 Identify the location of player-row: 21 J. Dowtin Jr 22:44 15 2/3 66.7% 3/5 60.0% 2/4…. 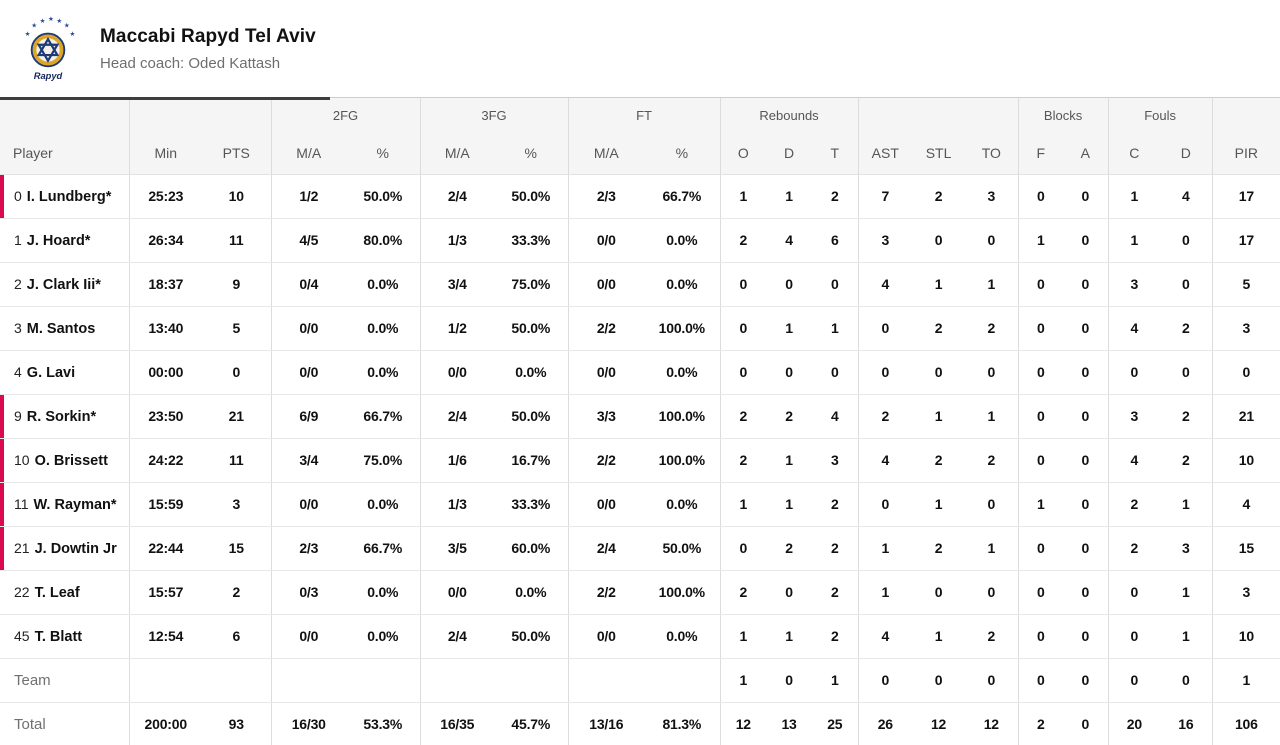
(640, 548).